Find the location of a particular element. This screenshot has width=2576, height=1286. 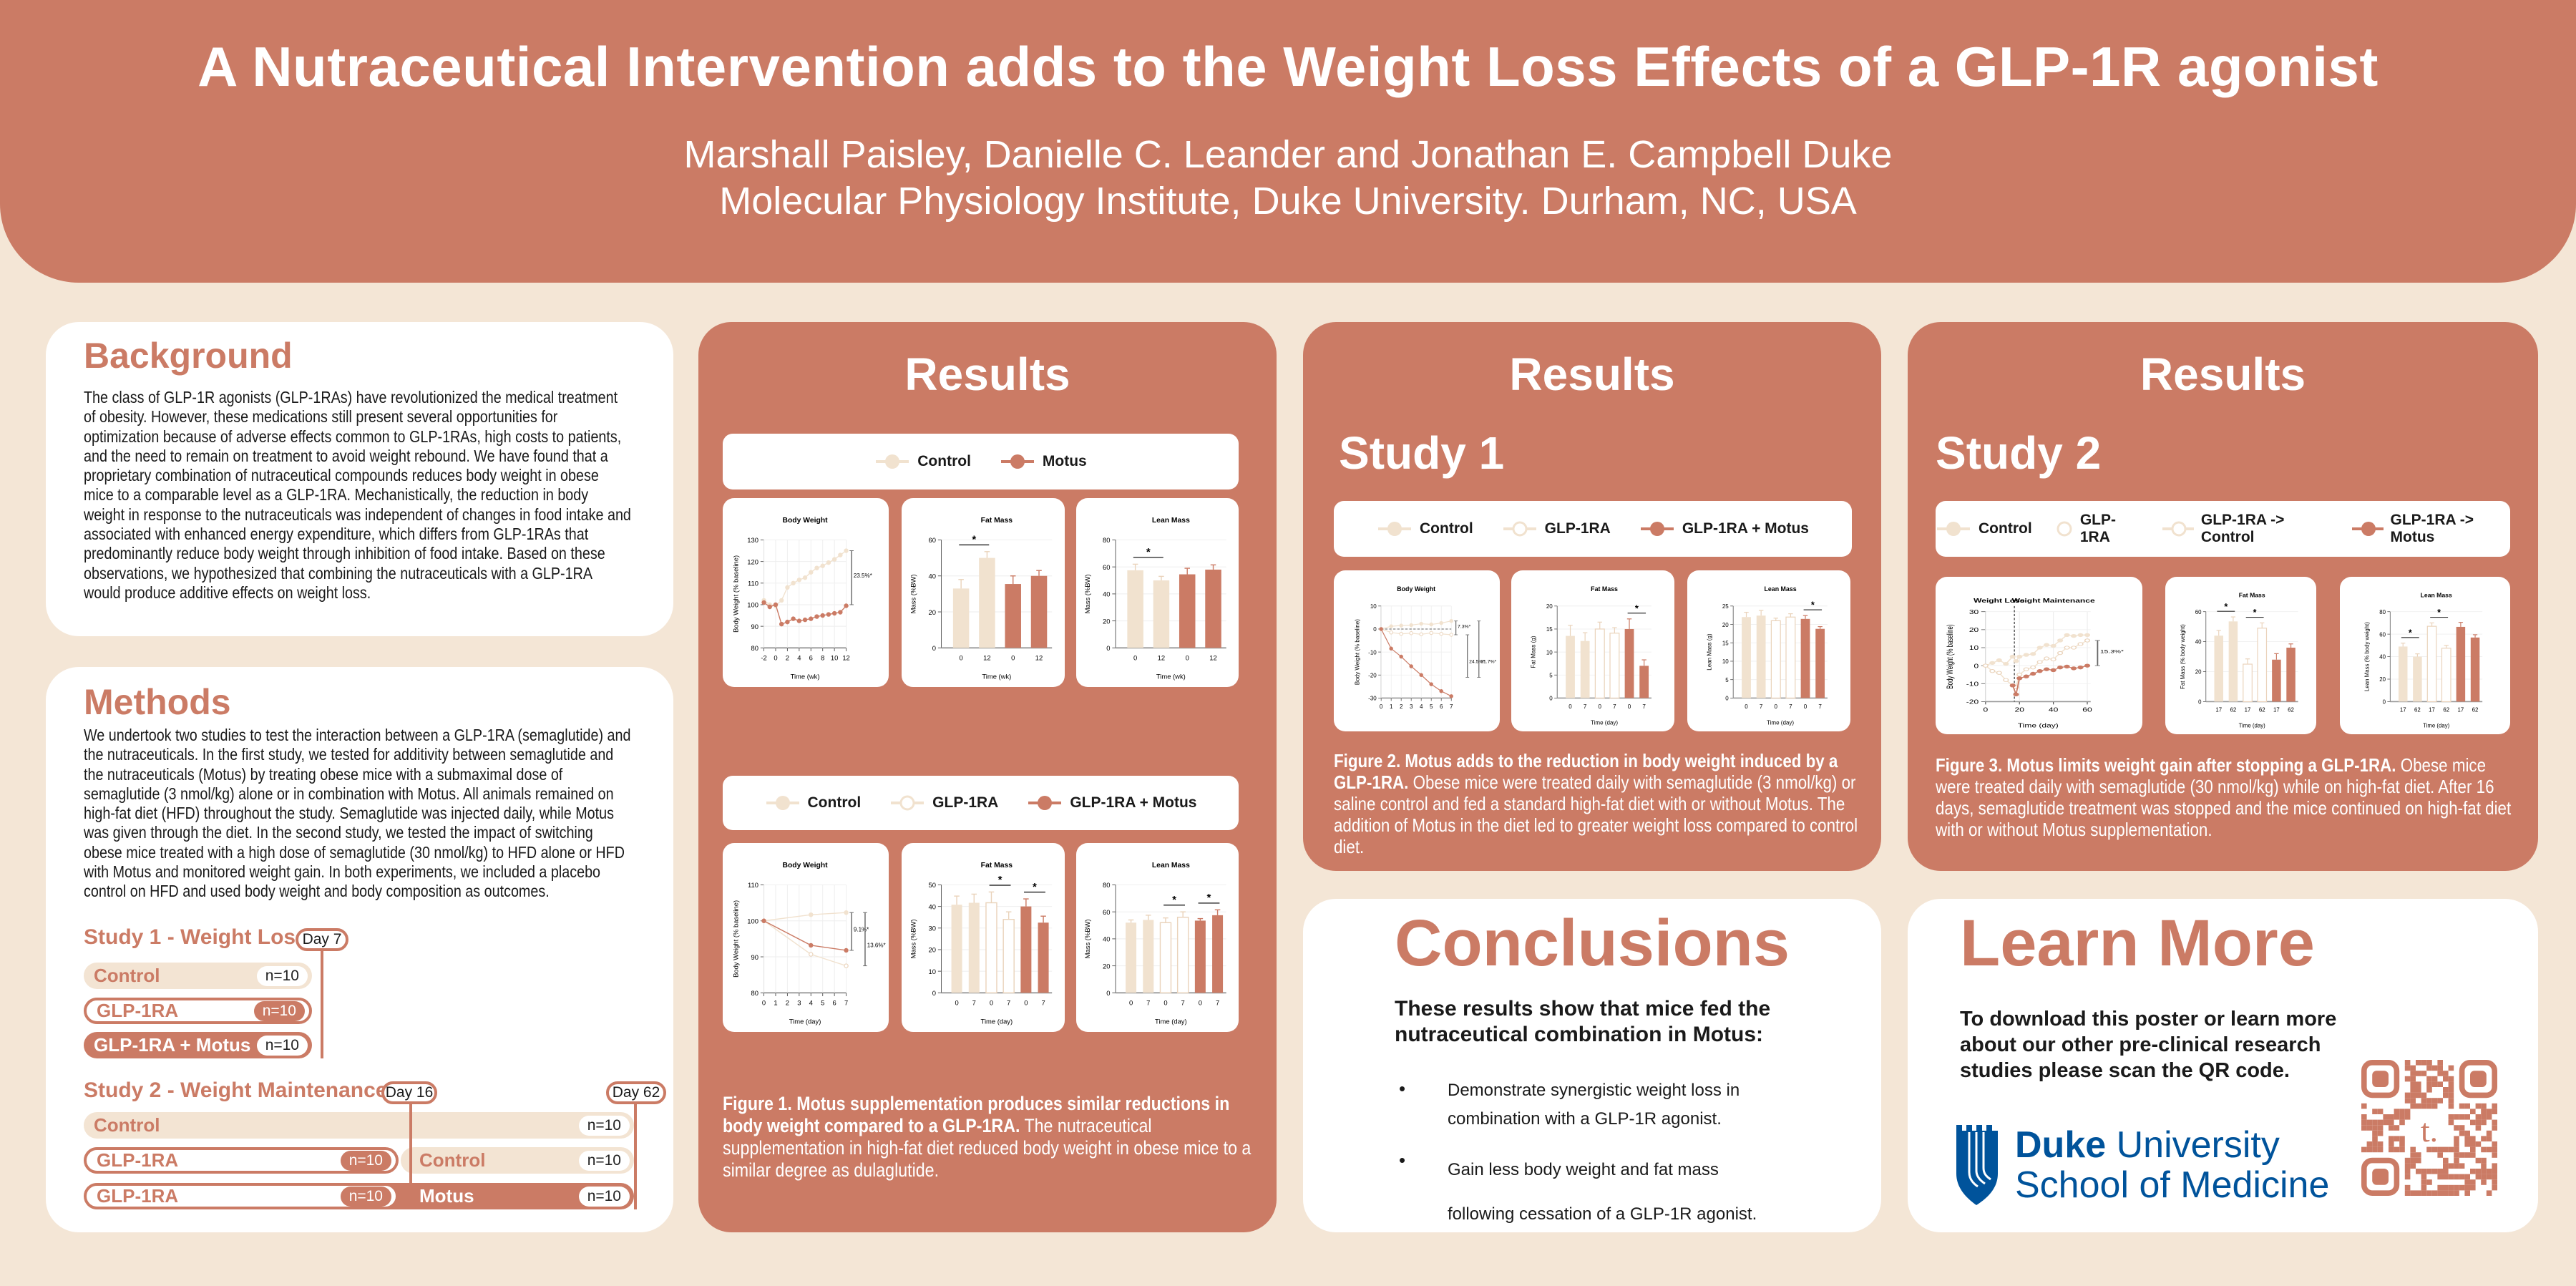

methods-heading: Methods is located at coordinates (157, 702).